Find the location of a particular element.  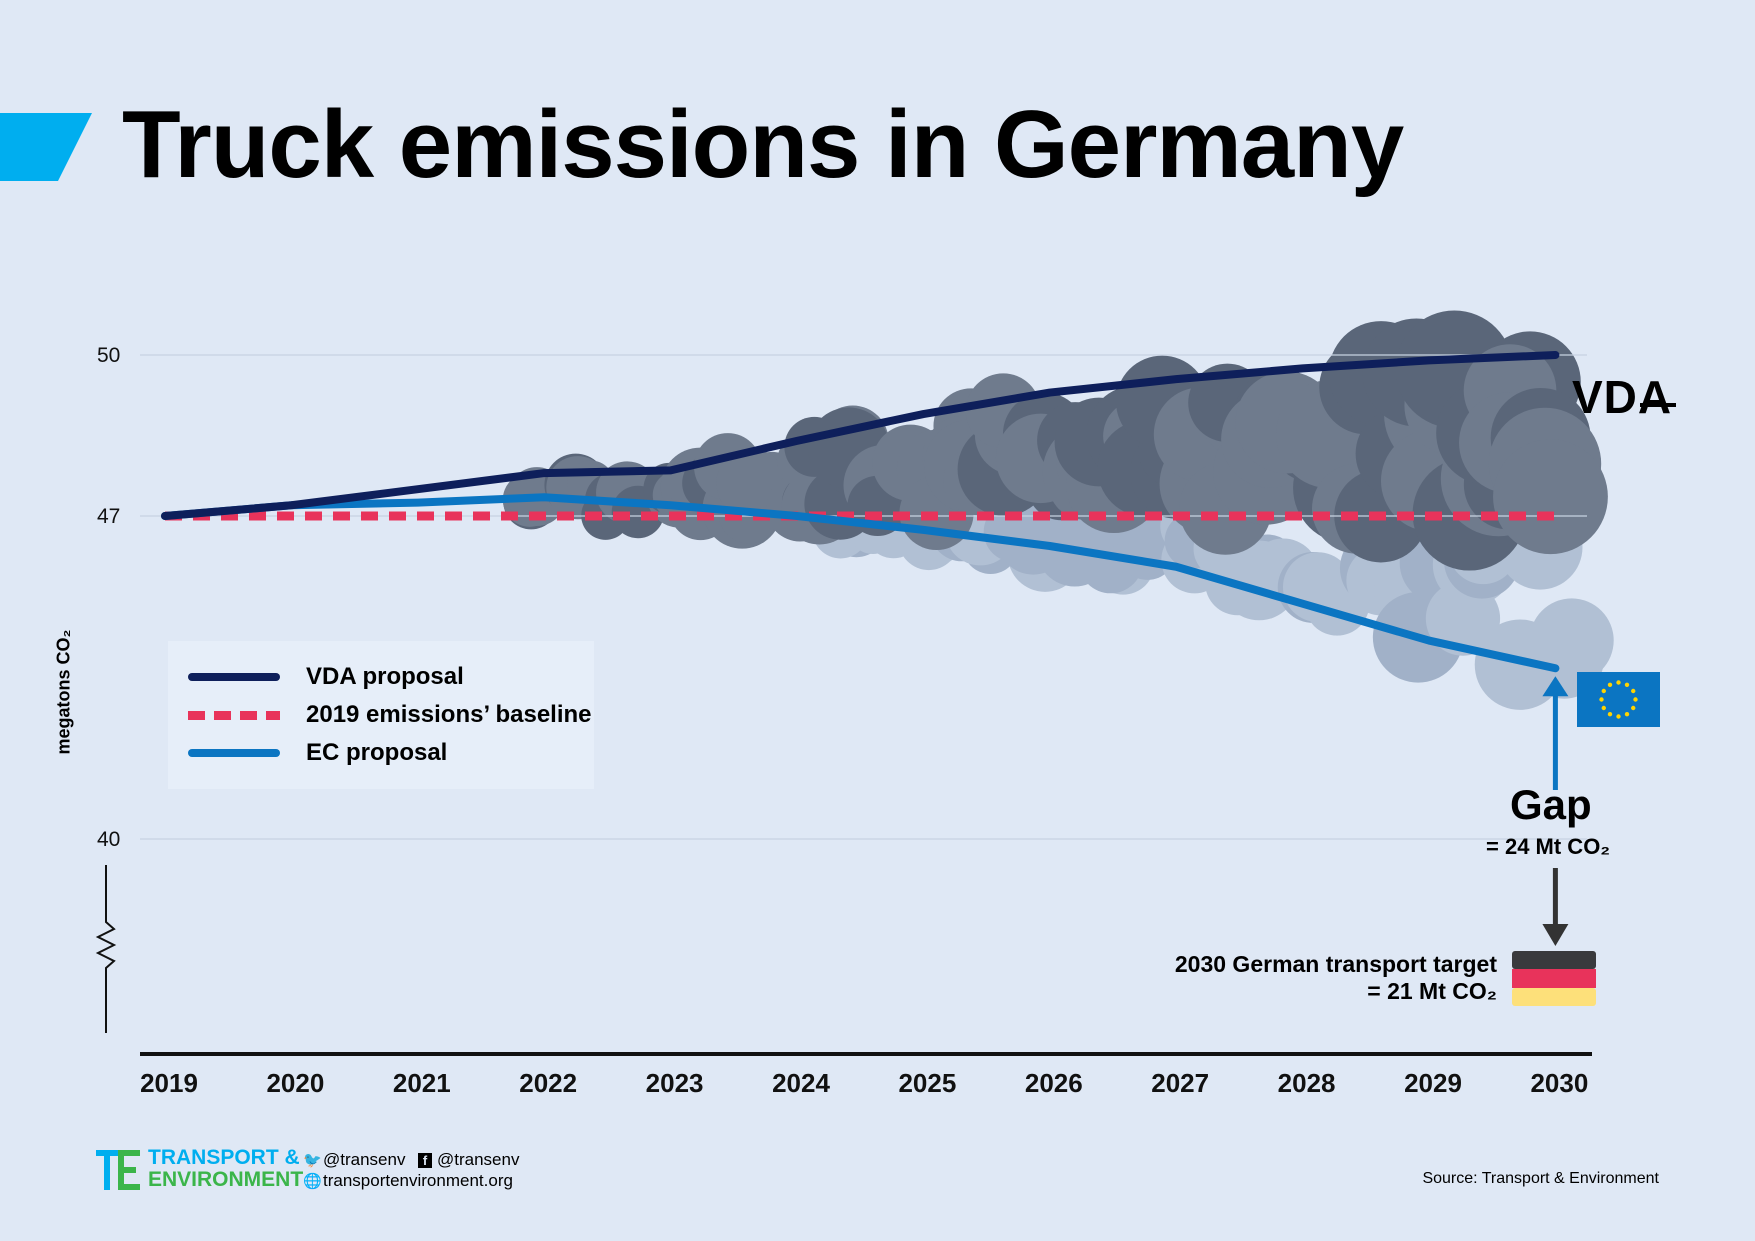

legend-item-ec: EC proposal is located at coordinates (317, 753).